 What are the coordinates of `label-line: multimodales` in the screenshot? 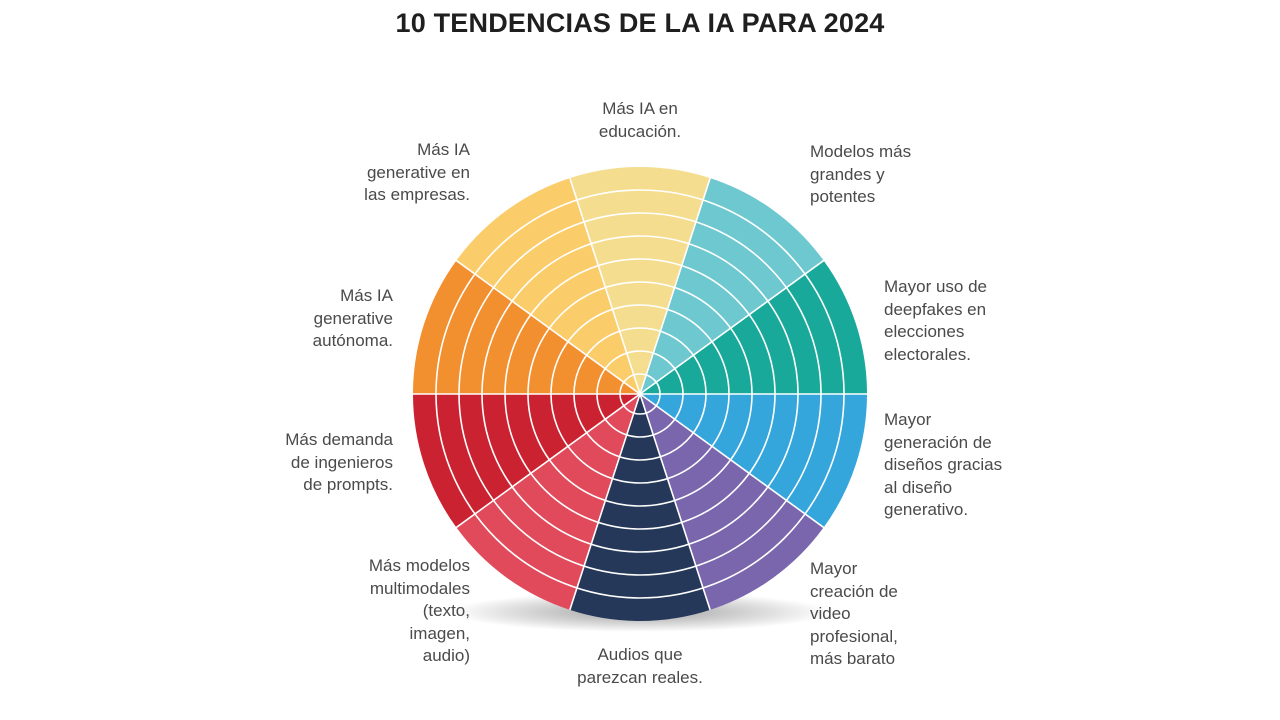 It's located at (419, 588).